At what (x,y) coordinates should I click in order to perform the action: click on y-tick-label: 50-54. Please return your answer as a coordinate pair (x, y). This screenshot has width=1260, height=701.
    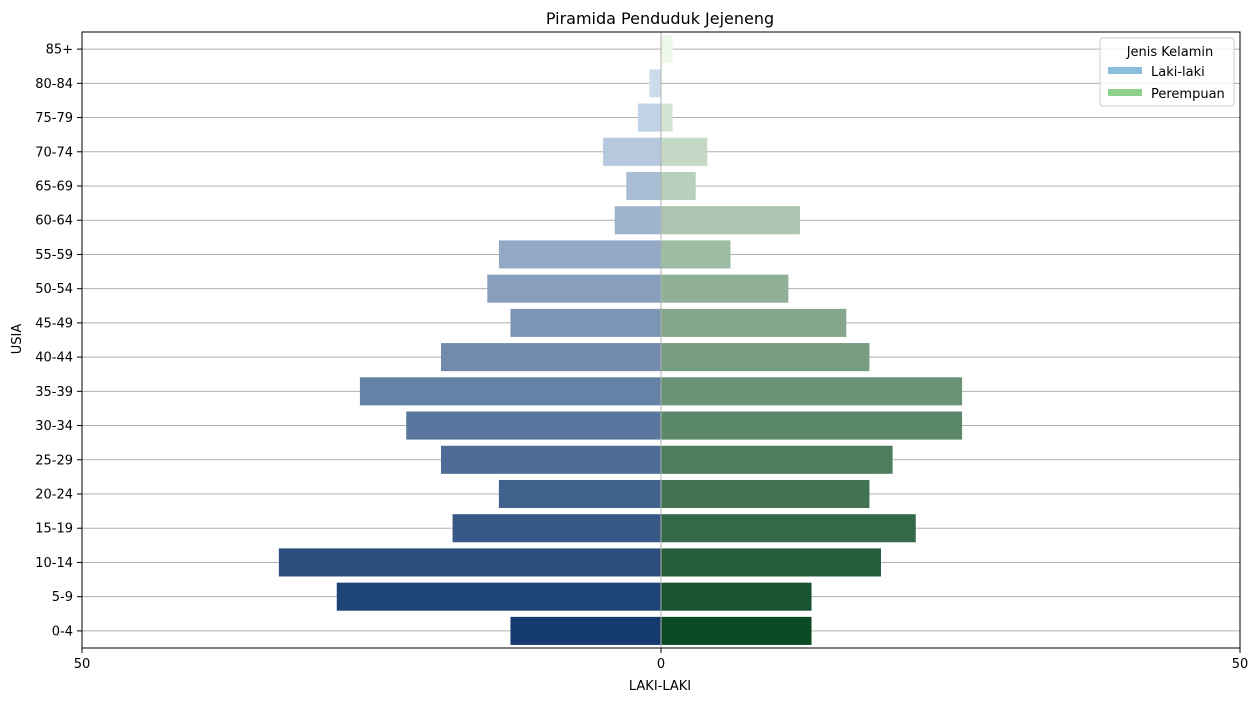
    Looking at the image, I should click on (54, 289).